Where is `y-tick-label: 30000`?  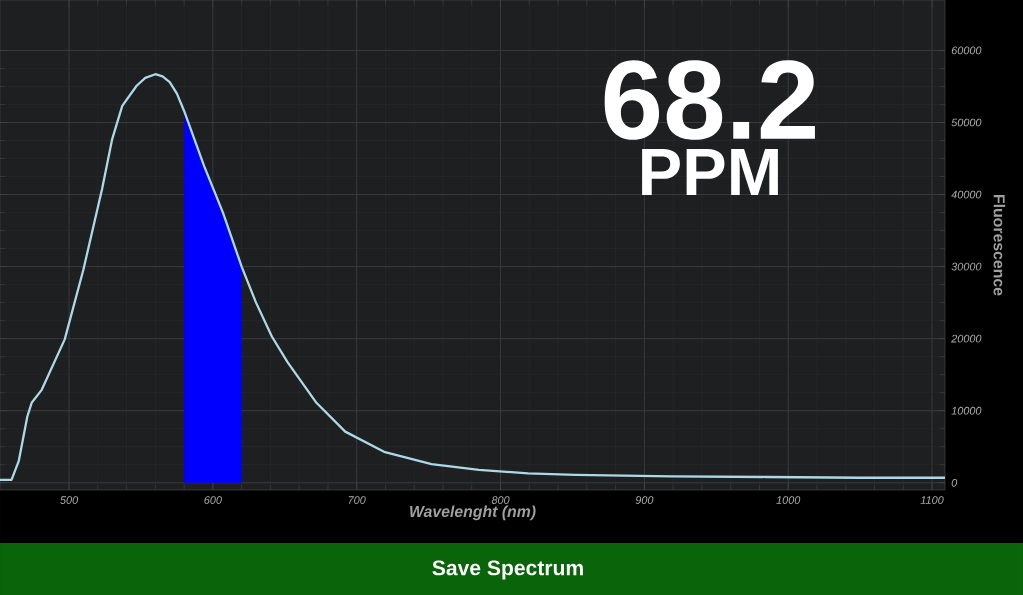
y-tick-label: 30000 is located at coordinates (966, 266).